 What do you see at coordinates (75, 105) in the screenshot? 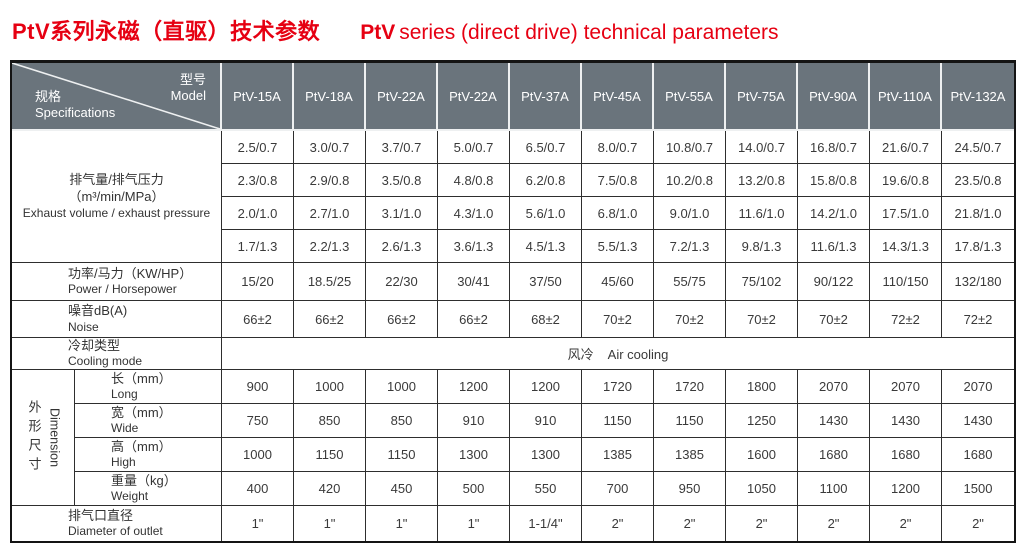
I see `corner-spec-label: 规格 Specifications` at bounding box center [75, 105].